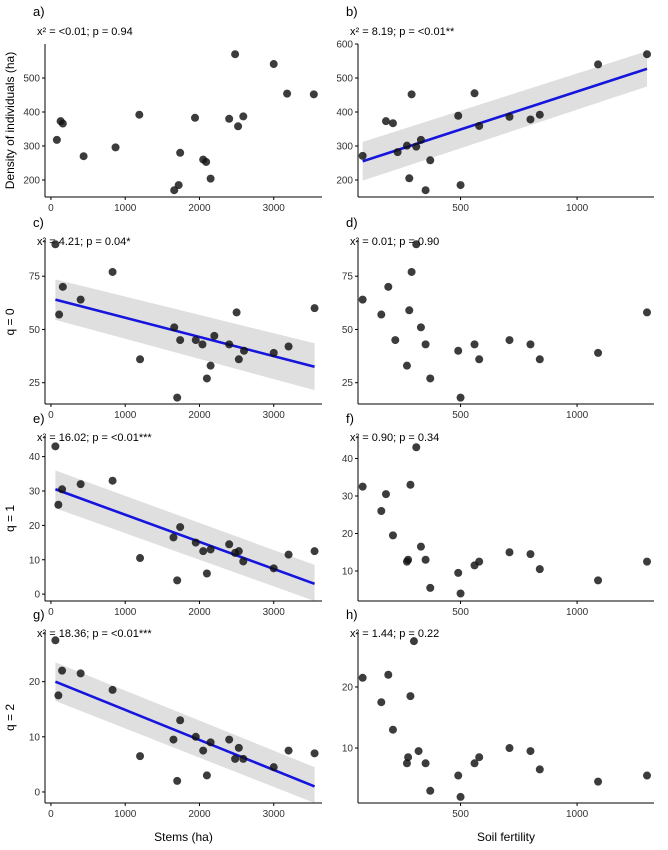 Image resolution: width=668 pixels, height=850 pixels. What do you see at coordinates (185, 333) in the screenshot?
I see `regression-line` at bounding box center [185, 333].